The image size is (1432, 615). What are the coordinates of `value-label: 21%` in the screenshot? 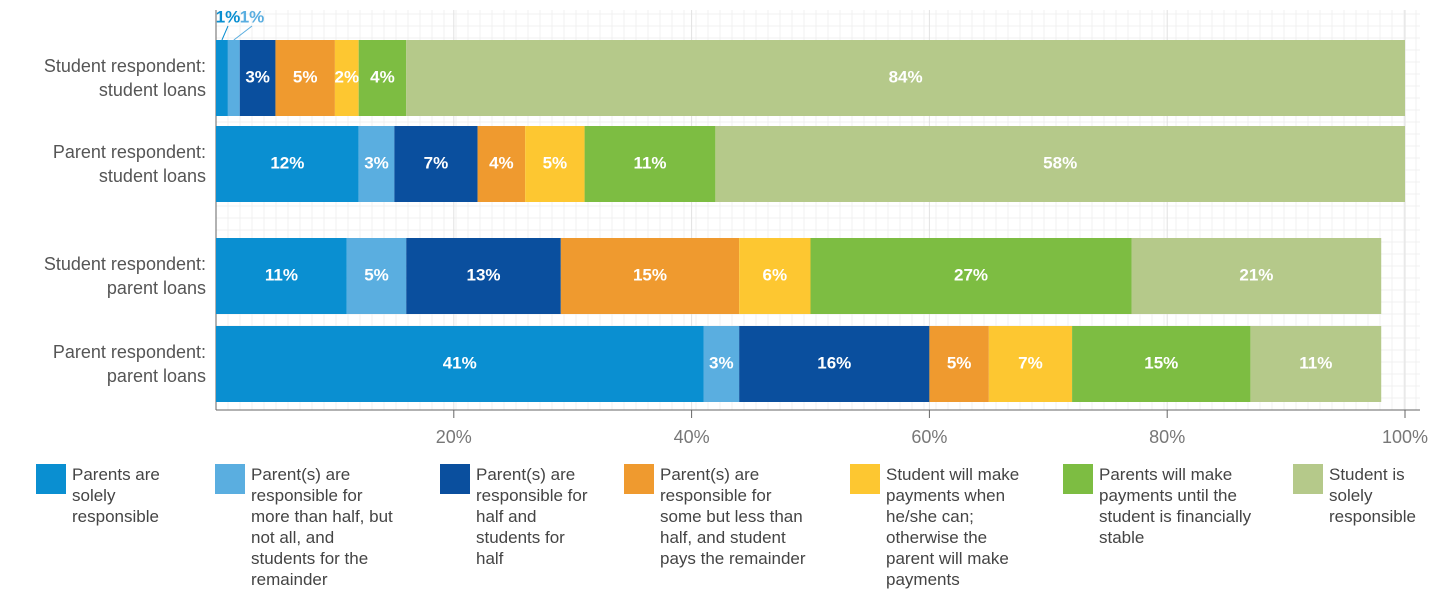 It's located at (1256, 274).